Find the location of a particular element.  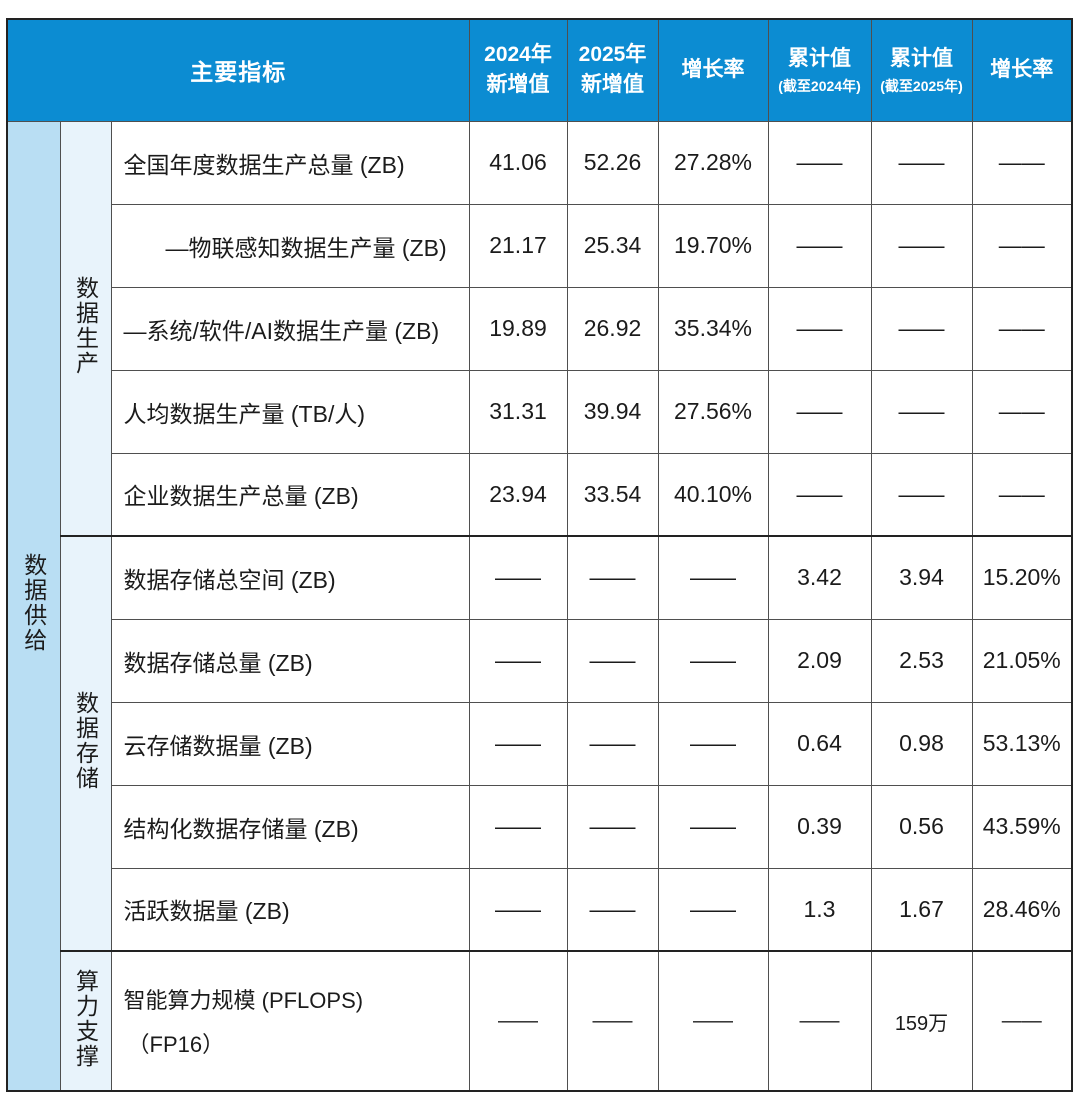

header-cumulative-2024-title: 累计值 is located at coordinates (819, 58).